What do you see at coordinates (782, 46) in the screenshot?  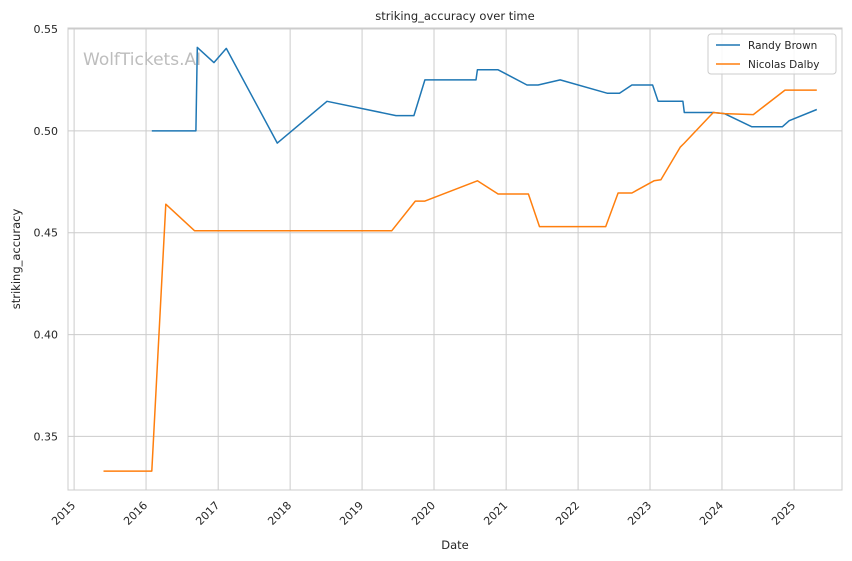 I see `legend-label-randy-brown: Randy Brown` at bounding box center [782, 46].